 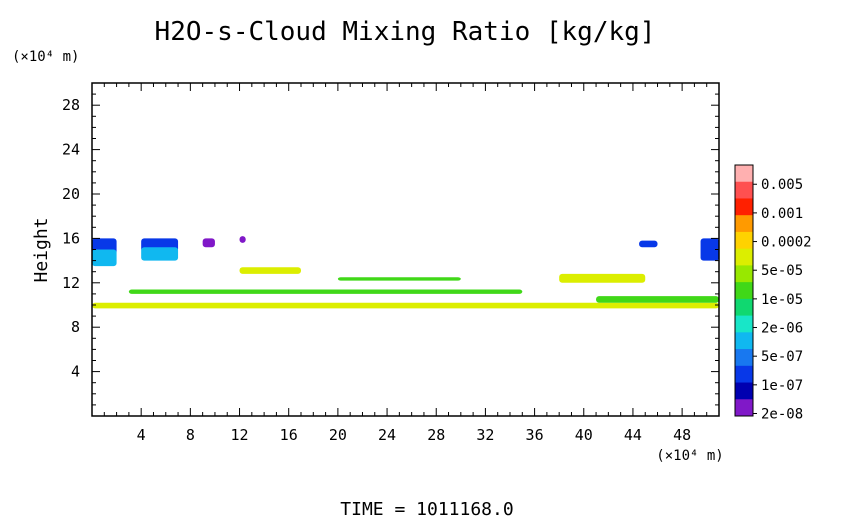 What do you see at coordinates (633, 435) in the screenshot?
I see `x-tick-label: 44` at bounding box center [633, 435].